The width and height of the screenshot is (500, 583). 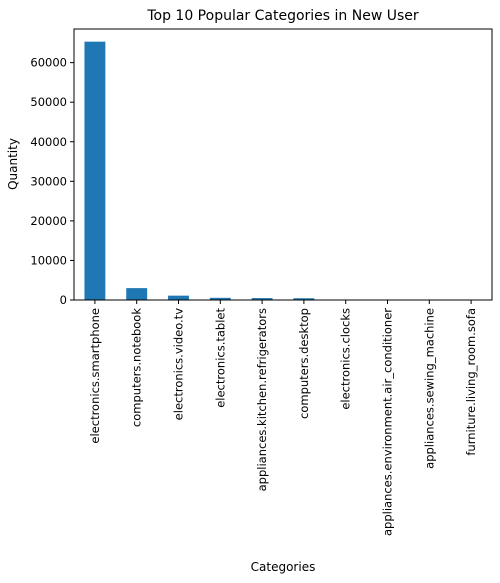 What do you see at coordinates (63, 300) in the screenshot?
I see `y-tick-label: 0` at bounding box center [63, 300].